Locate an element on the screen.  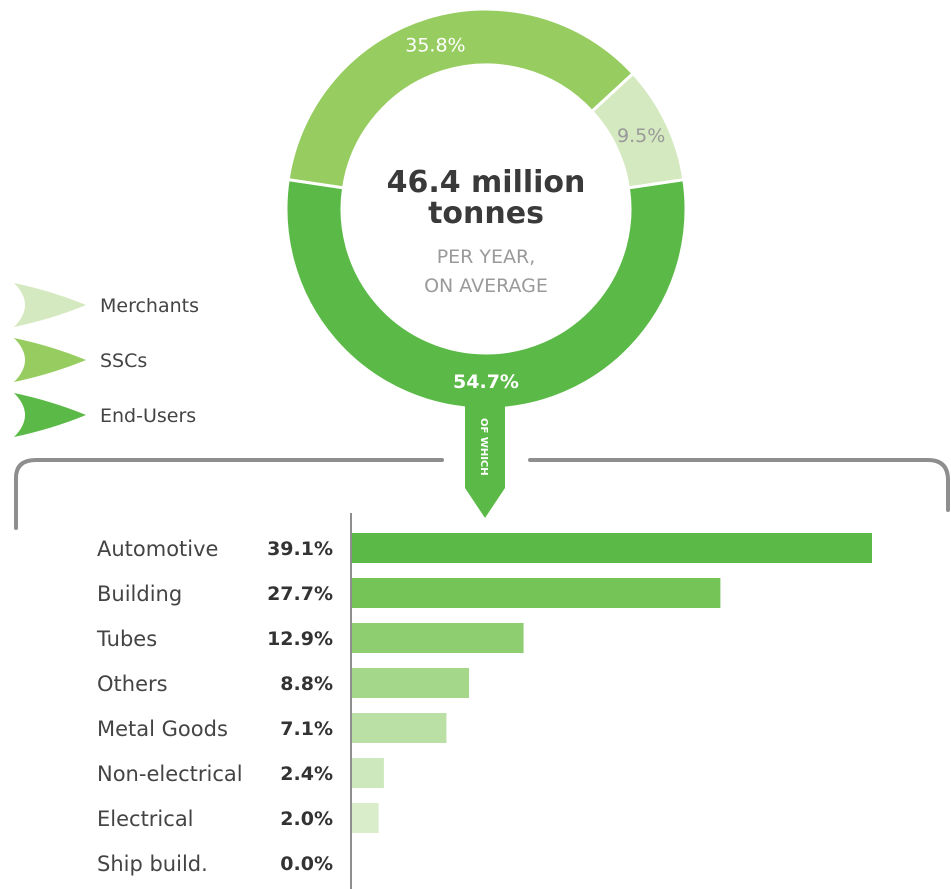
value-label: 2.0% is located at coordinates (306, 819).